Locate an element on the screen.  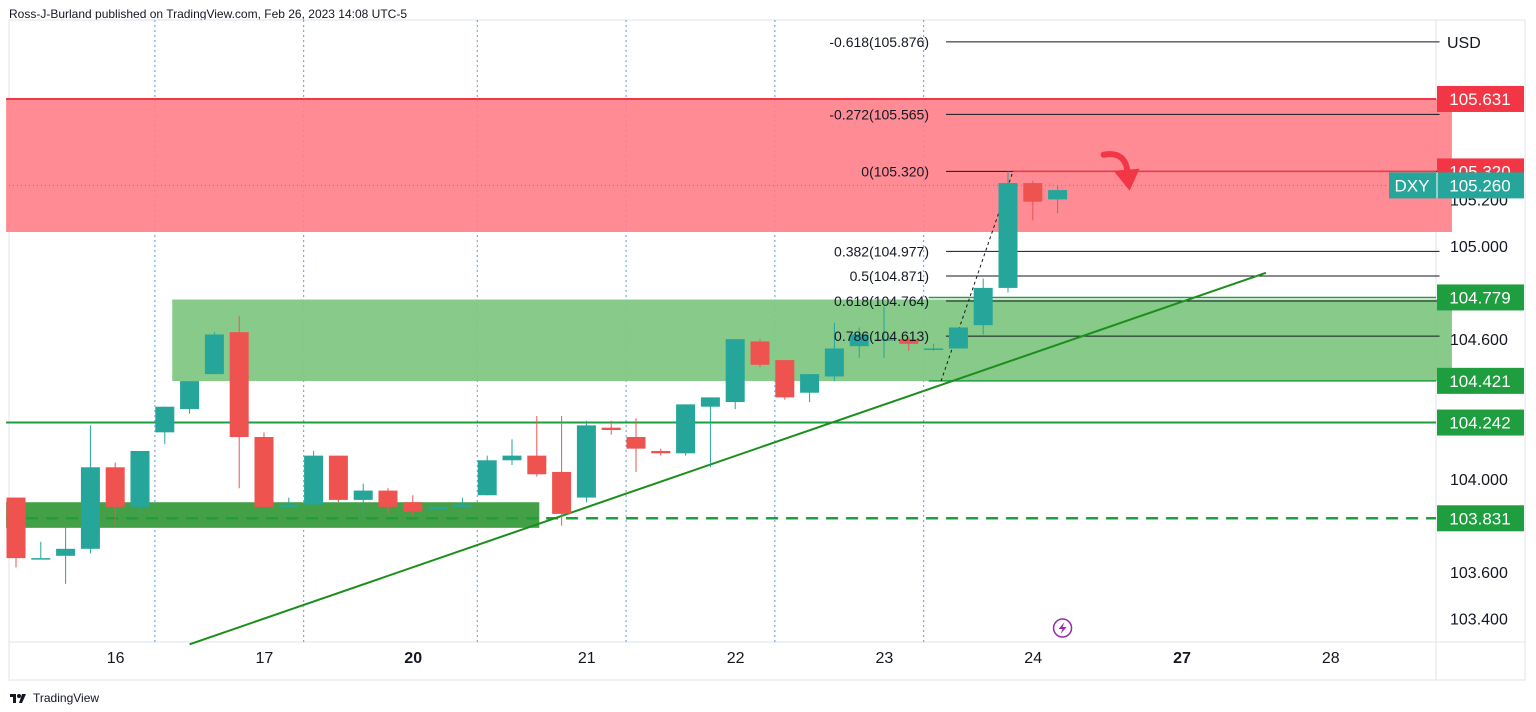
time-tick-label: 16 is located at coordinates (116, 658).